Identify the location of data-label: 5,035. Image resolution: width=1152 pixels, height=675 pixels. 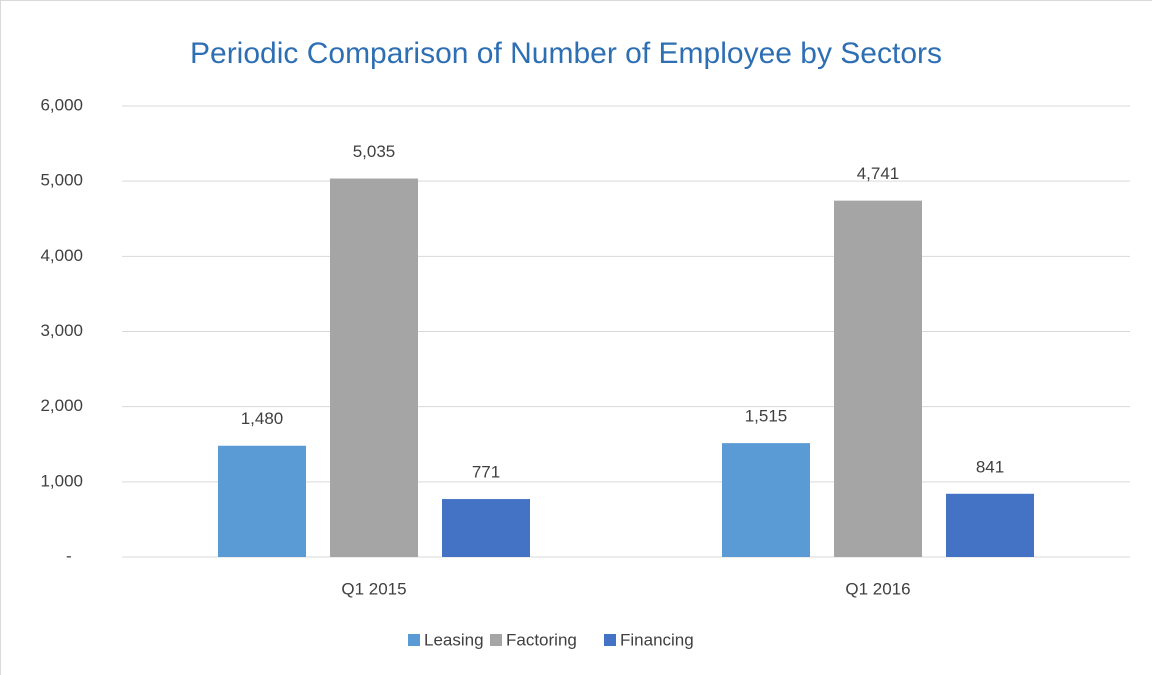
(374, 151).